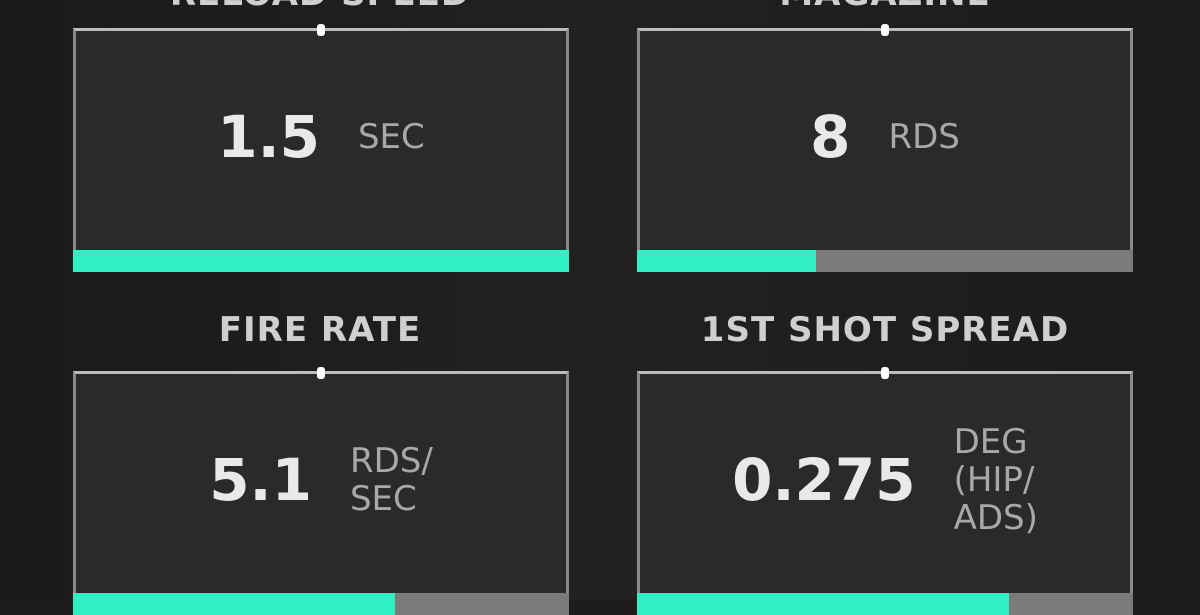  Describe the element at coordinates (830, 137) in the screenshot. I see `stat-value: 8` at that location.